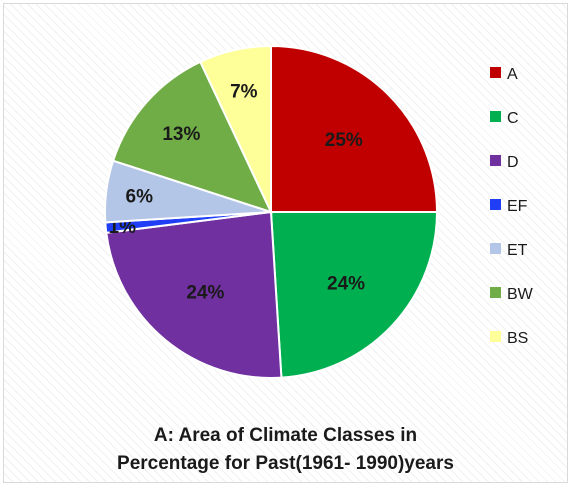  What do you see at coordinates (517, 338) in the screenshot?
I see `legend-label-bs: BS` at bounding box center [517, 338].